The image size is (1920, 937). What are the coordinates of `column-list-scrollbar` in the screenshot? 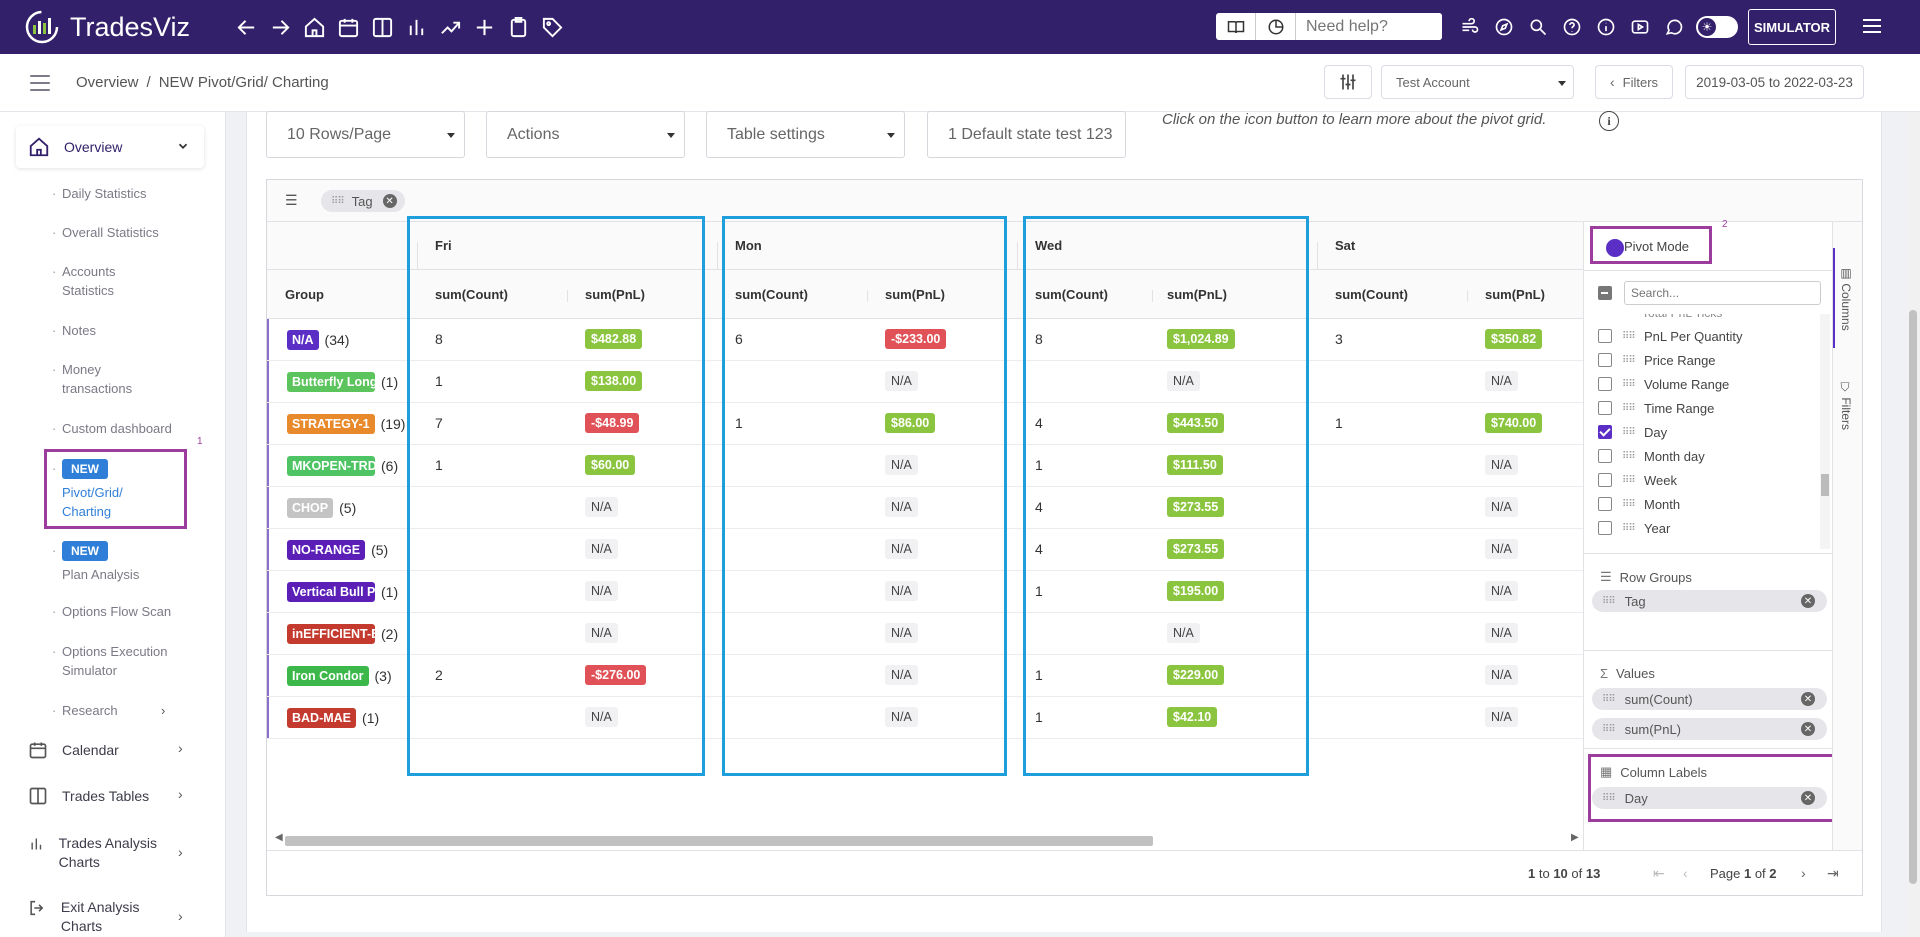 It's located at (1825, 431).